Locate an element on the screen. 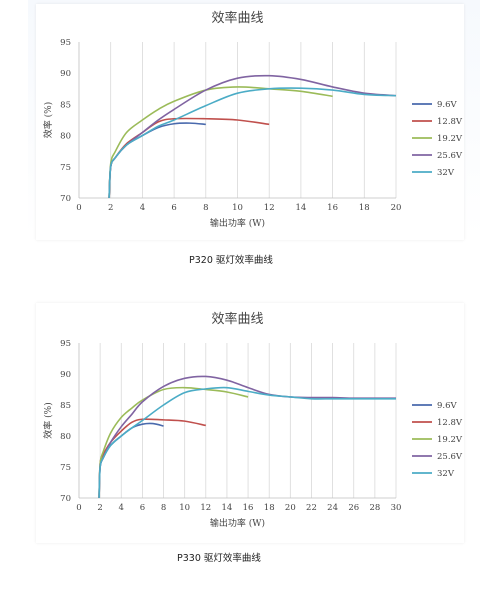  chart-caption-p320: P320 驱灯效率曲线 is located at coordinates (231, 260).